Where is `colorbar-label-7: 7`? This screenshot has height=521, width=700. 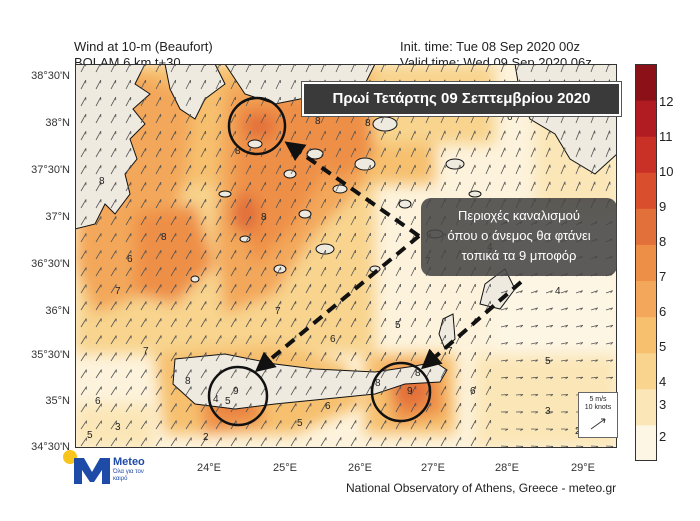 colorbar-label-7: 7 is located at coordinates (663, 276).